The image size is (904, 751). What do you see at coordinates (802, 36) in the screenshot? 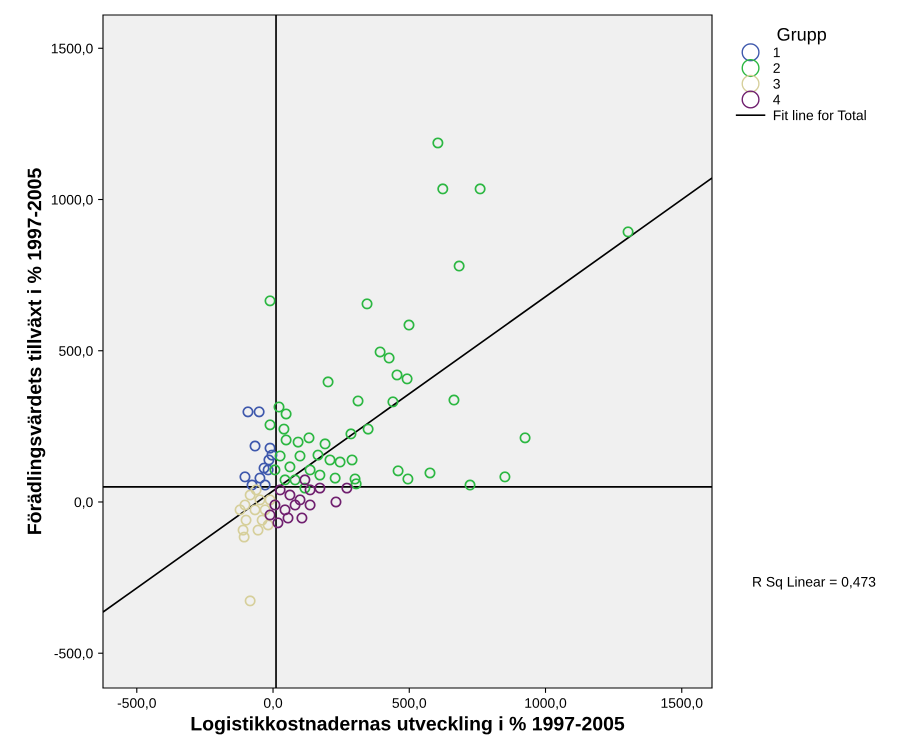
I see `legend-title: Grupp` at bounding box center [802, 36].